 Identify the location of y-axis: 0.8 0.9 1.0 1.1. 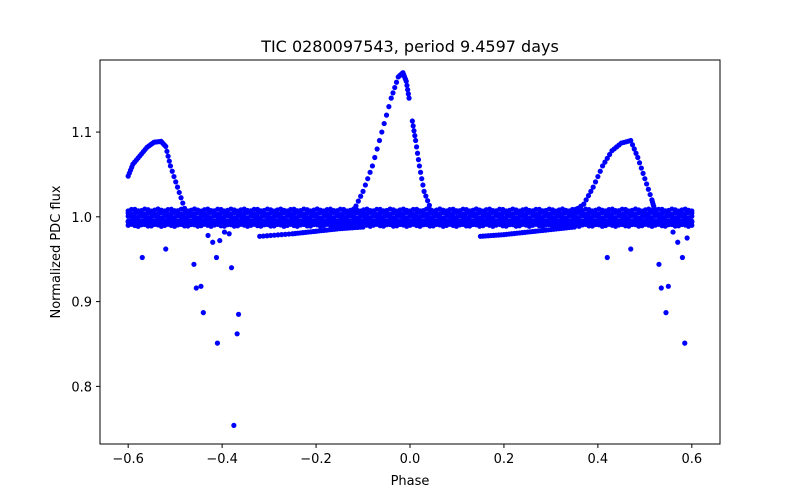
(85, 260).